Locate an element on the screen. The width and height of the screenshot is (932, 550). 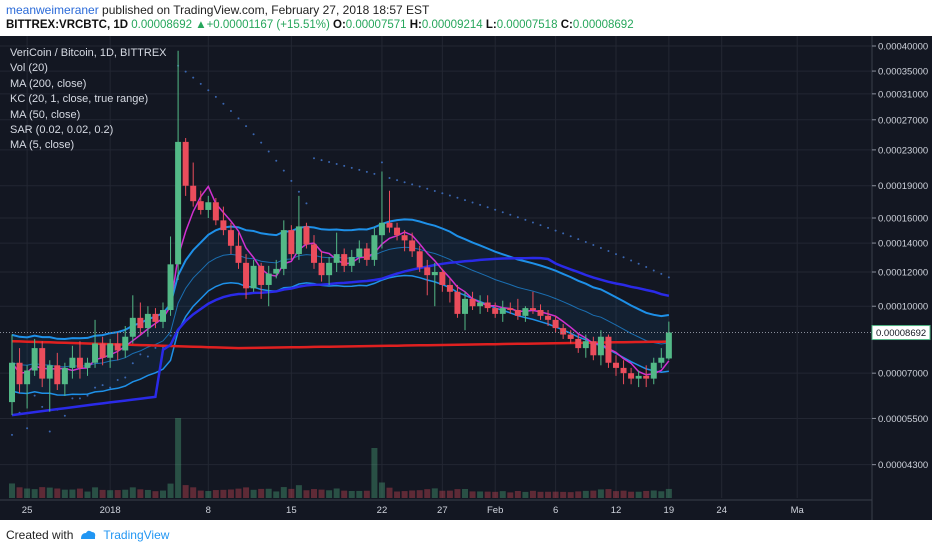
legend-item: Vol (20) is located at coordinates (29, 68).